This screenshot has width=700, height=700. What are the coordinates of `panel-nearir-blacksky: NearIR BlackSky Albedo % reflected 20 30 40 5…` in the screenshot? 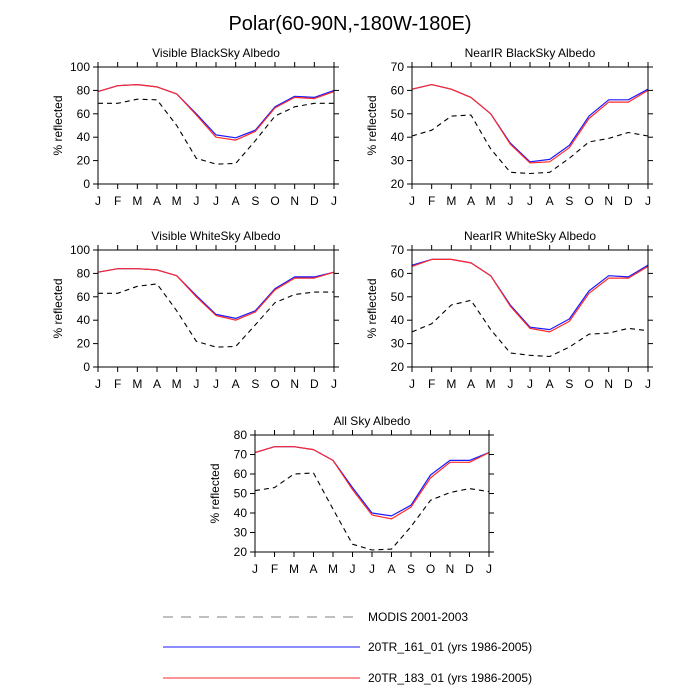 It's located at (509, 127).